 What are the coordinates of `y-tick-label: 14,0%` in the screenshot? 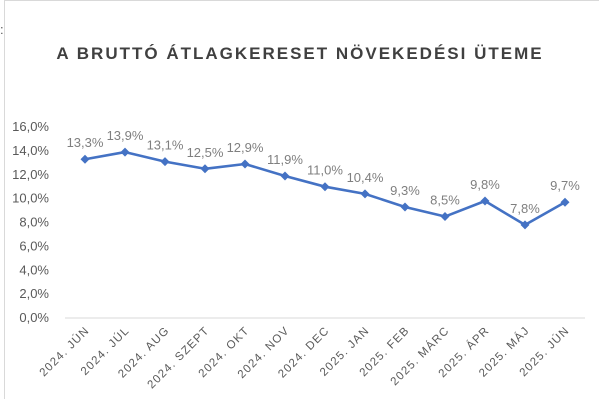 It's located at (30, 150).